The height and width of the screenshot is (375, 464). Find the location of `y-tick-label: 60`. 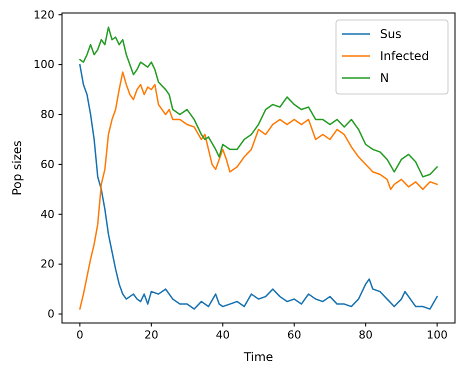

y-tick-label: 60 is located at coordinates (47, 164).